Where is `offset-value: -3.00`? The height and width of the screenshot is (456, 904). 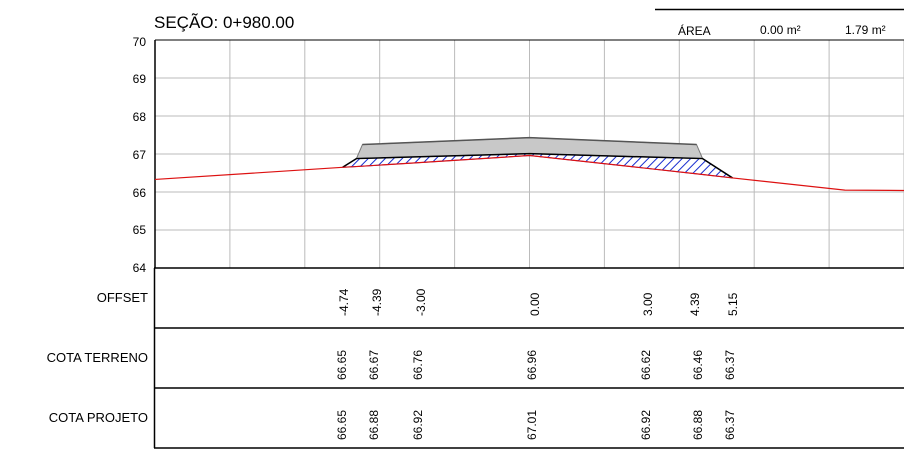 offset-value: -3.00 is located at coordinates (421, 302).